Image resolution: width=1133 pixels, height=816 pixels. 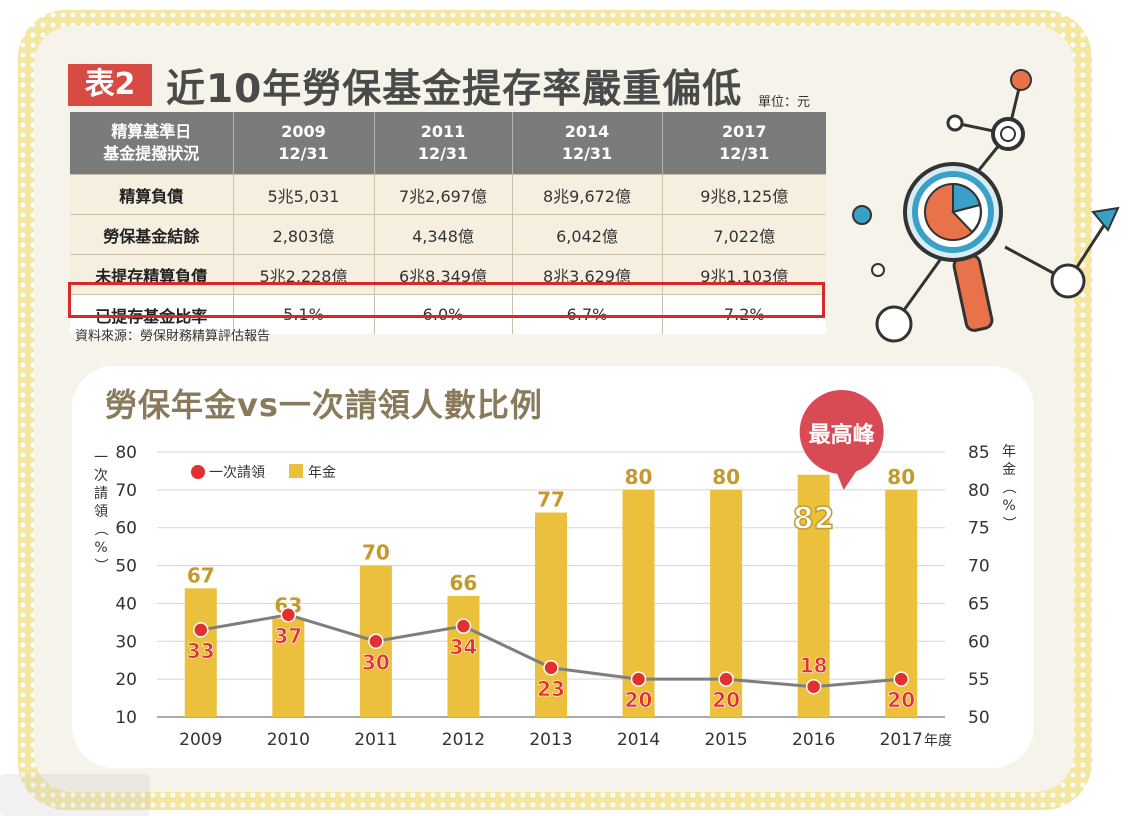 I want to click on y-left-tick-label: 50, so click(x=126, y=567).